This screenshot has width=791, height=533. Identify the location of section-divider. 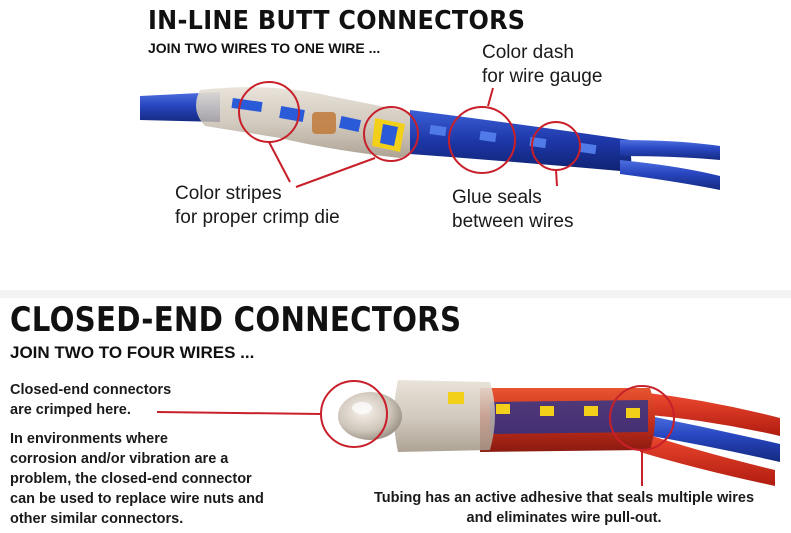
(395, 294).